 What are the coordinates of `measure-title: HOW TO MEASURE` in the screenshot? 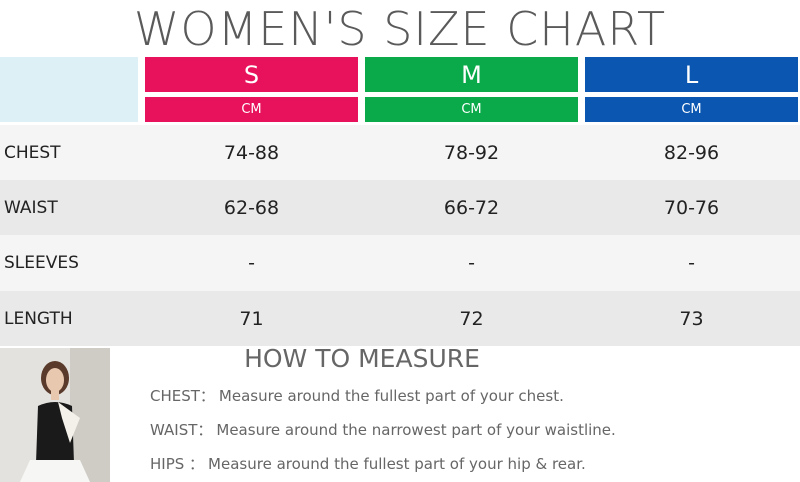 It's located at (362, 358).